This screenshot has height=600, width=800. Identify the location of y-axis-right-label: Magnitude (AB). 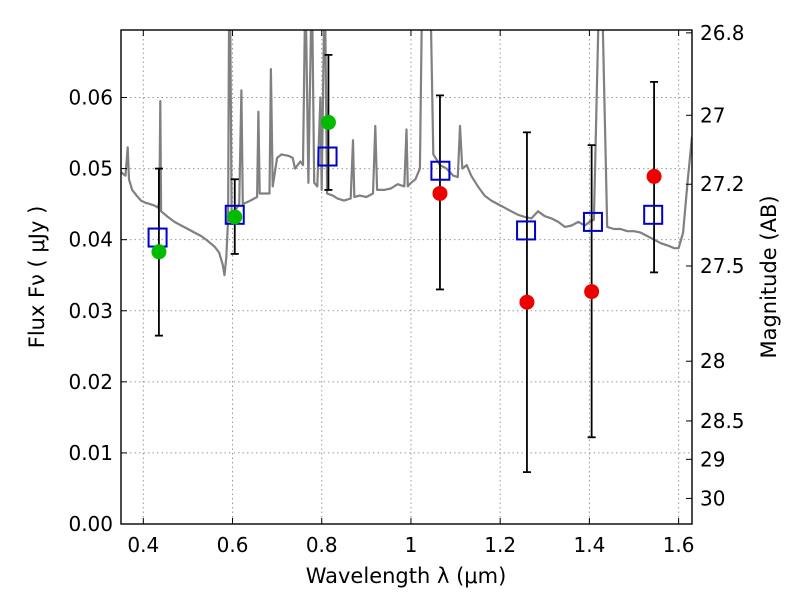
(769, 276).